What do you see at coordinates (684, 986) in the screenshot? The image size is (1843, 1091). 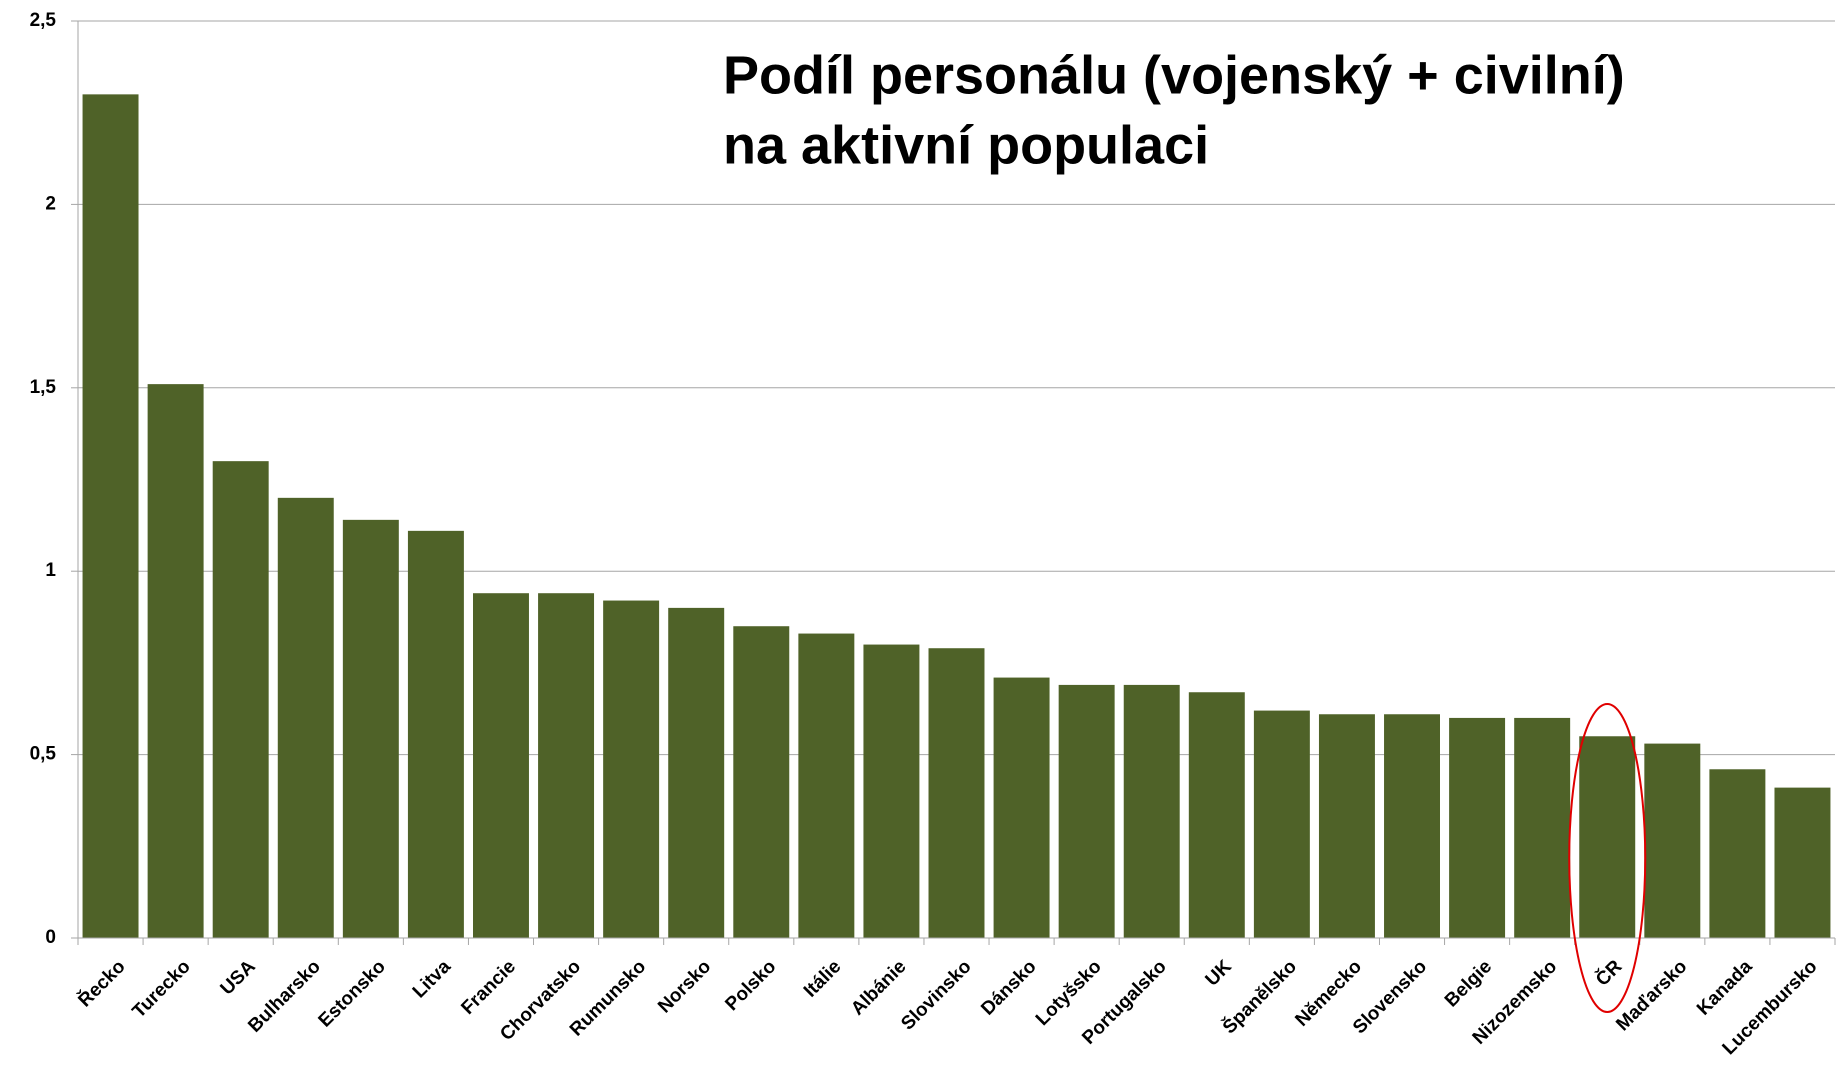 I see `x-tick-label: Norsko` at bounding box center [684, 986].